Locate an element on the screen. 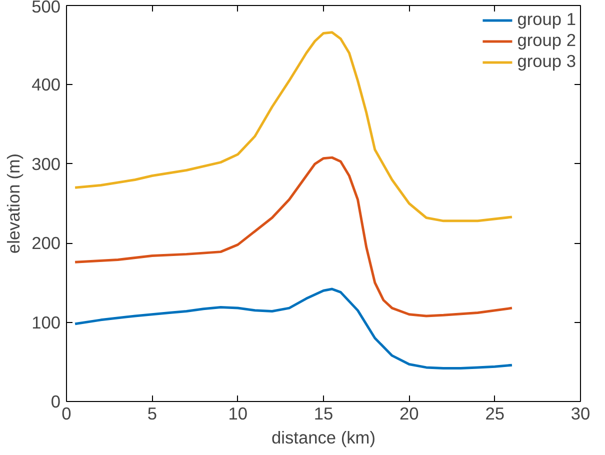 Image resolution: width=605 pixels, height=455 pixels. legend-label: group 1 is located at coordinates (546, 19).